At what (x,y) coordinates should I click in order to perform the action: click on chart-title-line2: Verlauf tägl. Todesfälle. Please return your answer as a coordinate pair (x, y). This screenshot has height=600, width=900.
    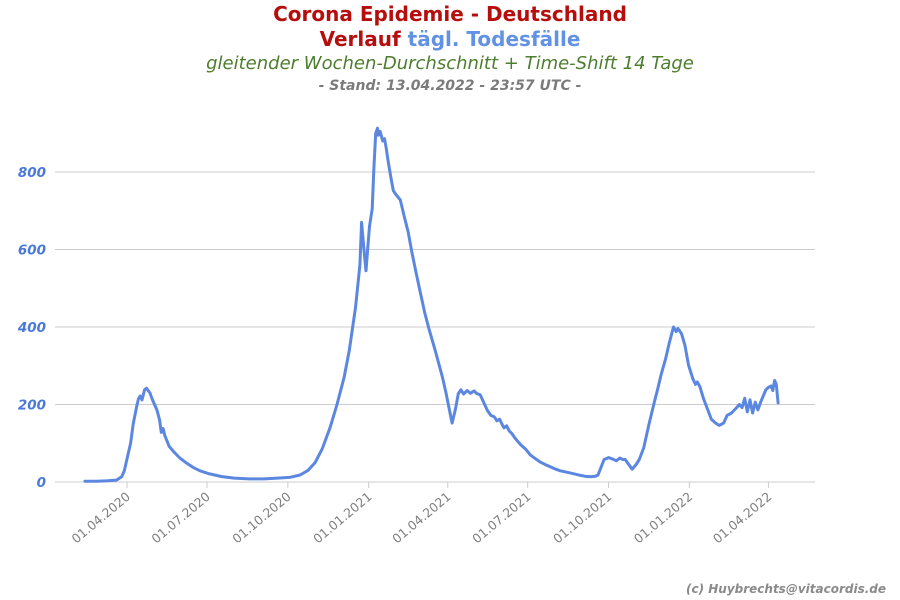
    Looking at the image, I should click on (450, 39).